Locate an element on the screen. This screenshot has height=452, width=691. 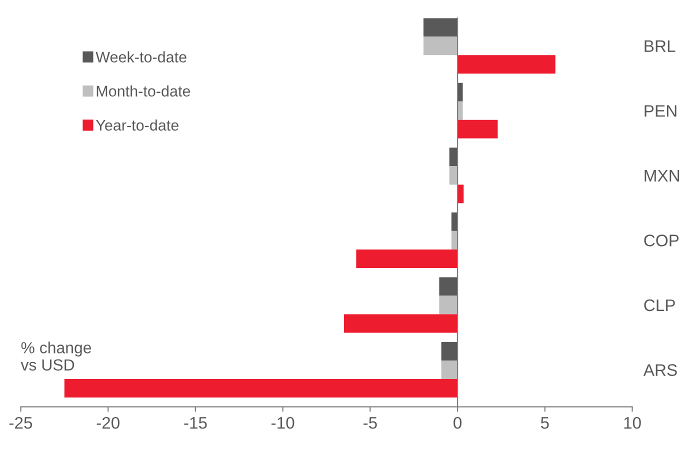
annotation: % change vs USD is located at coordinates (56, 356).